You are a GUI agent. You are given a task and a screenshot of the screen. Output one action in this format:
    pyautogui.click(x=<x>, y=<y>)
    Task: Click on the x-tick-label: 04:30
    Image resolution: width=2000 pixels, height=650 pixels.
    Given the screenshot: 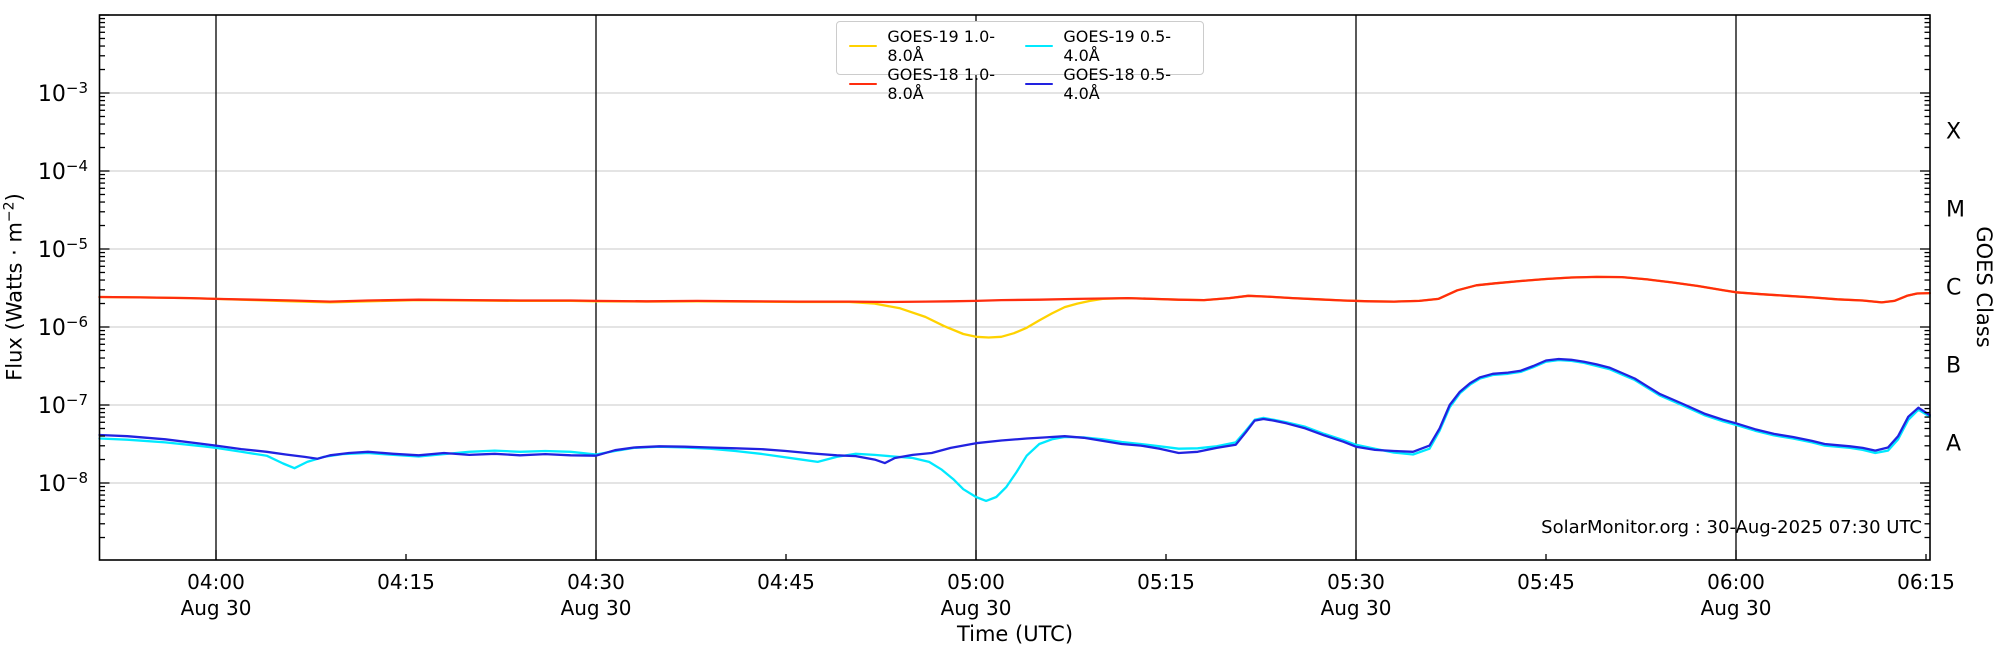 What is the action you would take?
    pyautogui.click(x=596, y=582)
    